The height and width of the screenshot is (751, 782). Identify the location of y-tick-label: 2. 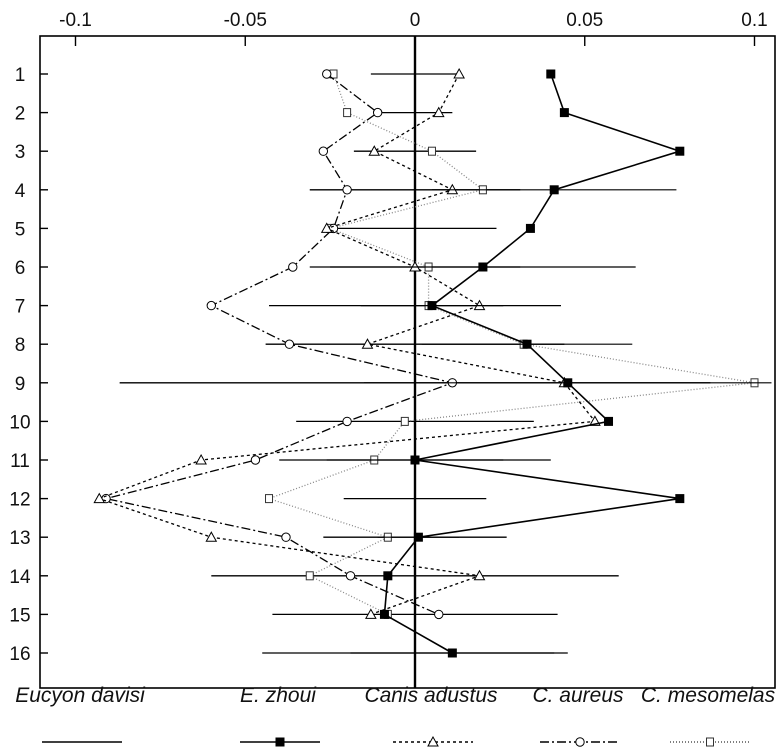
(20, 114).